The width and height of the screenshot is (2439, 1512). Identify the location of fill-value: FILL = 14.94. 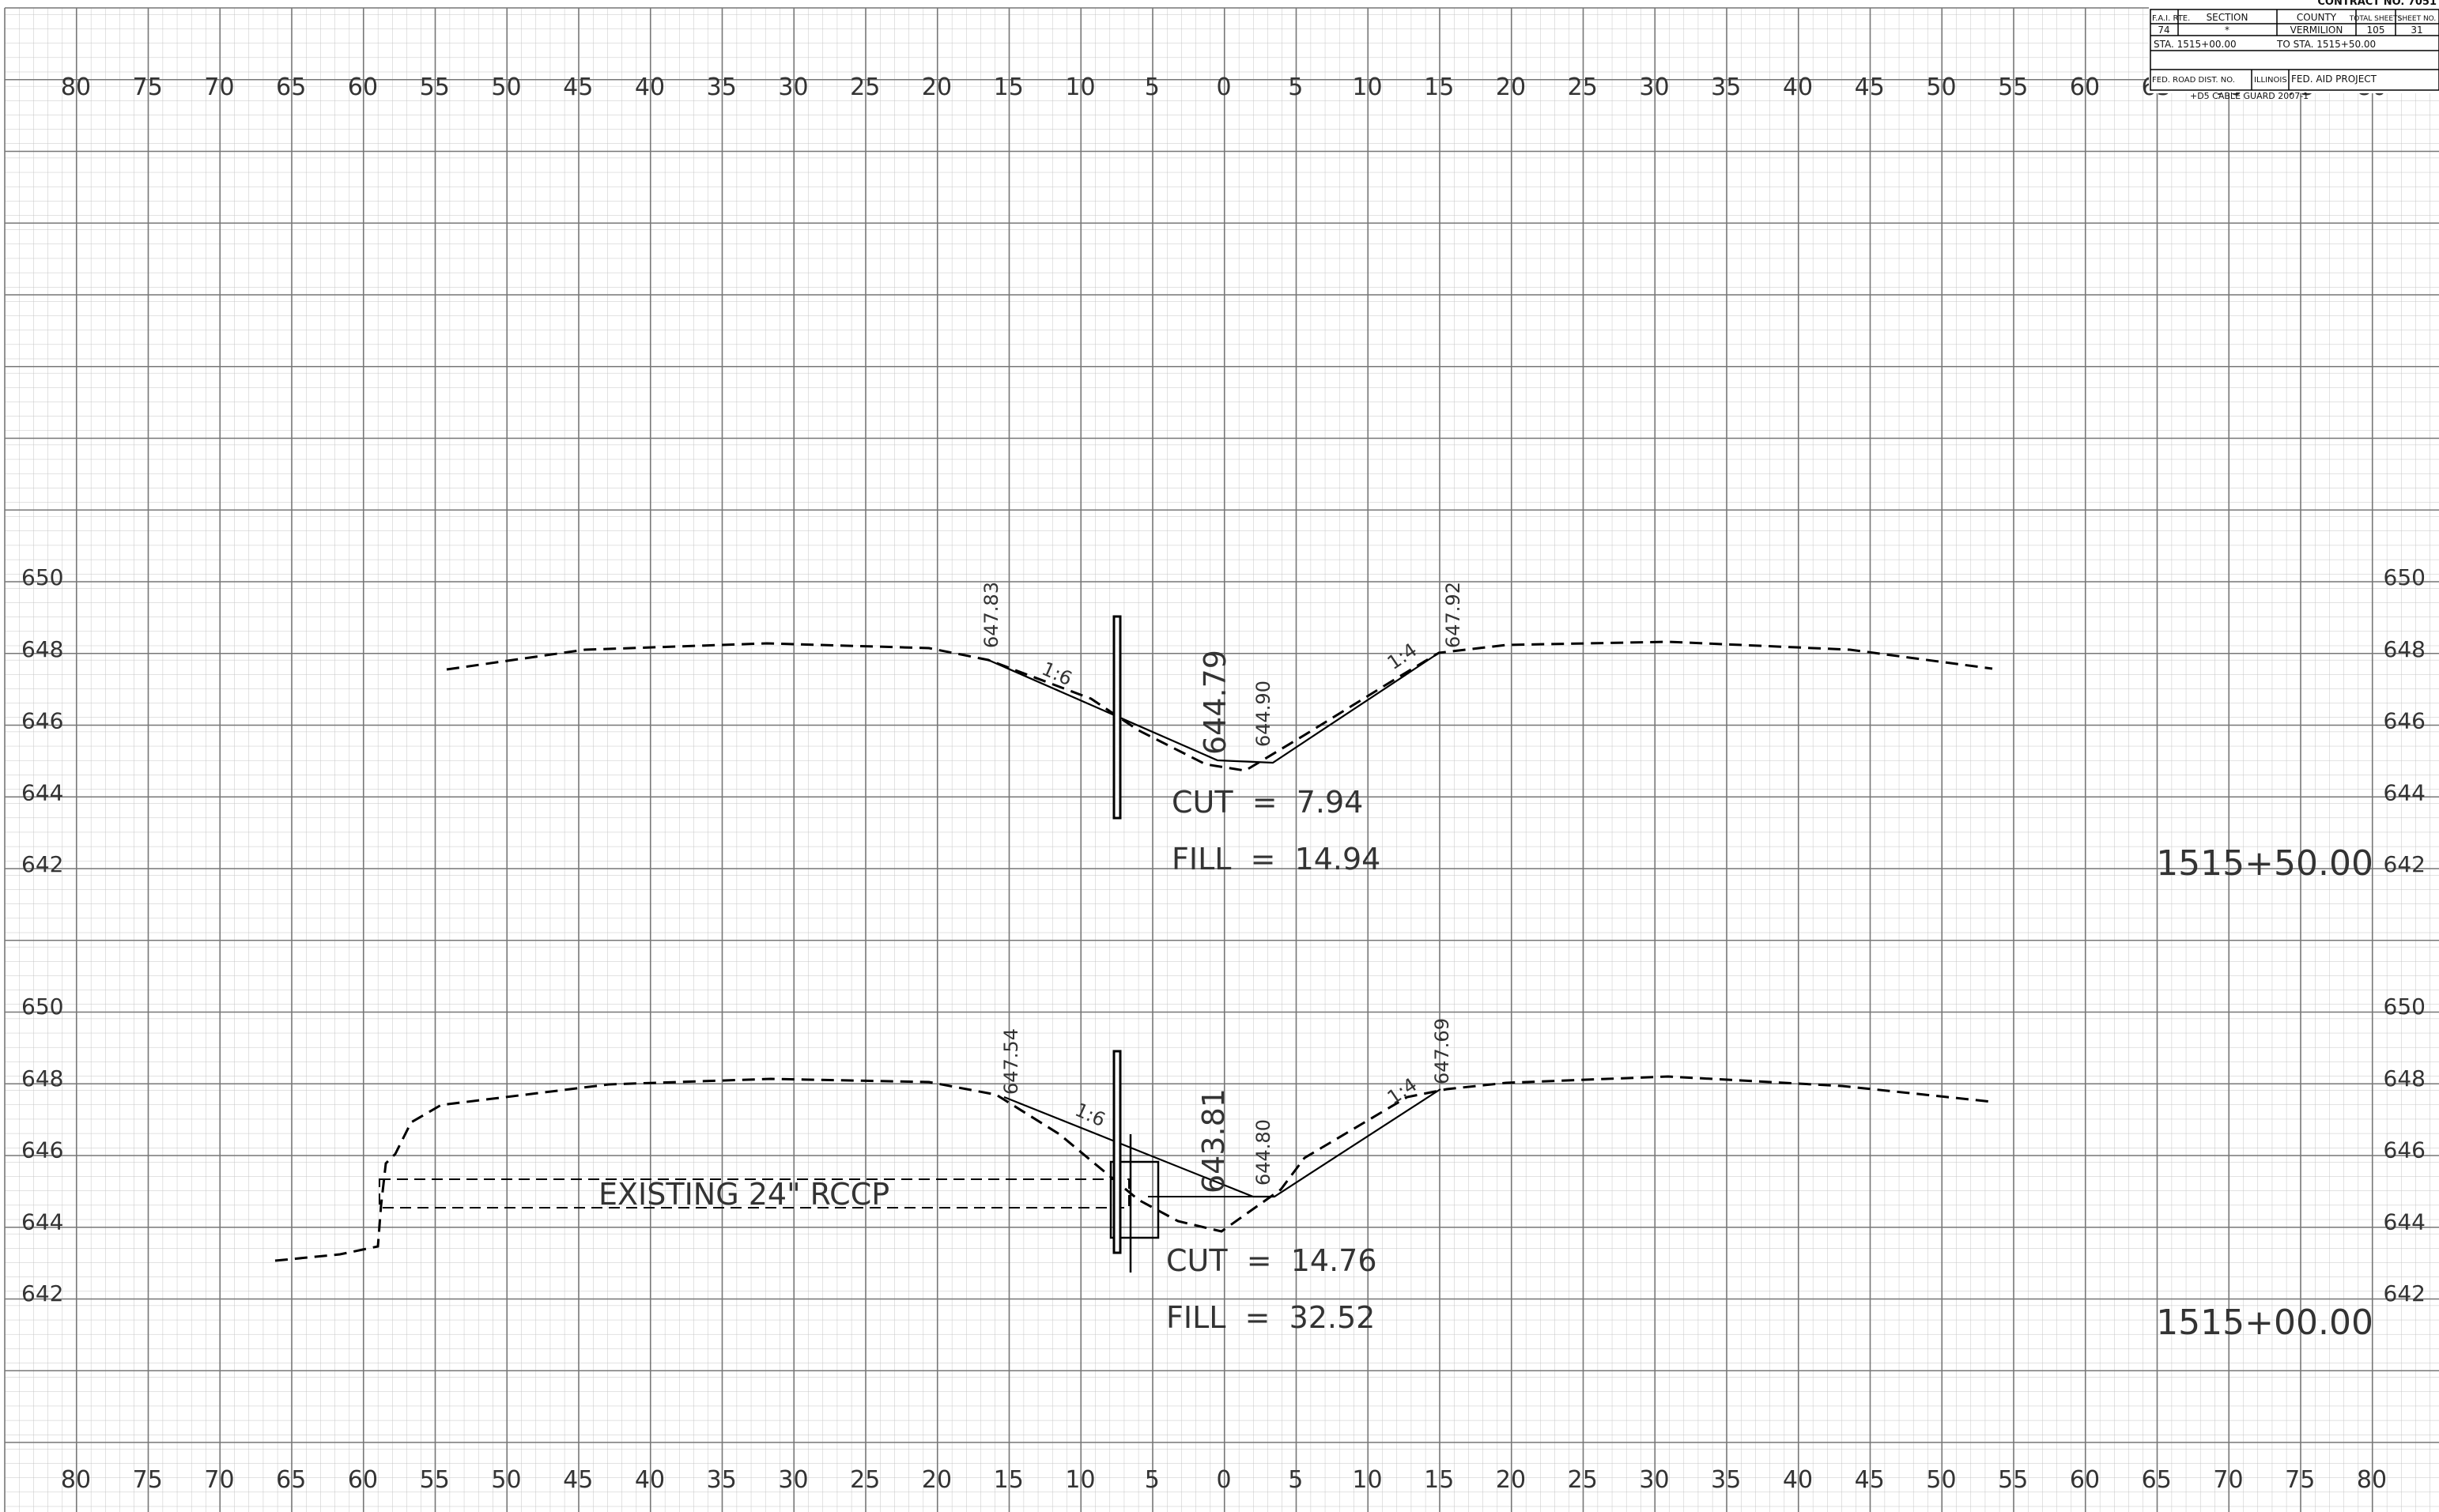
(1276, 859).